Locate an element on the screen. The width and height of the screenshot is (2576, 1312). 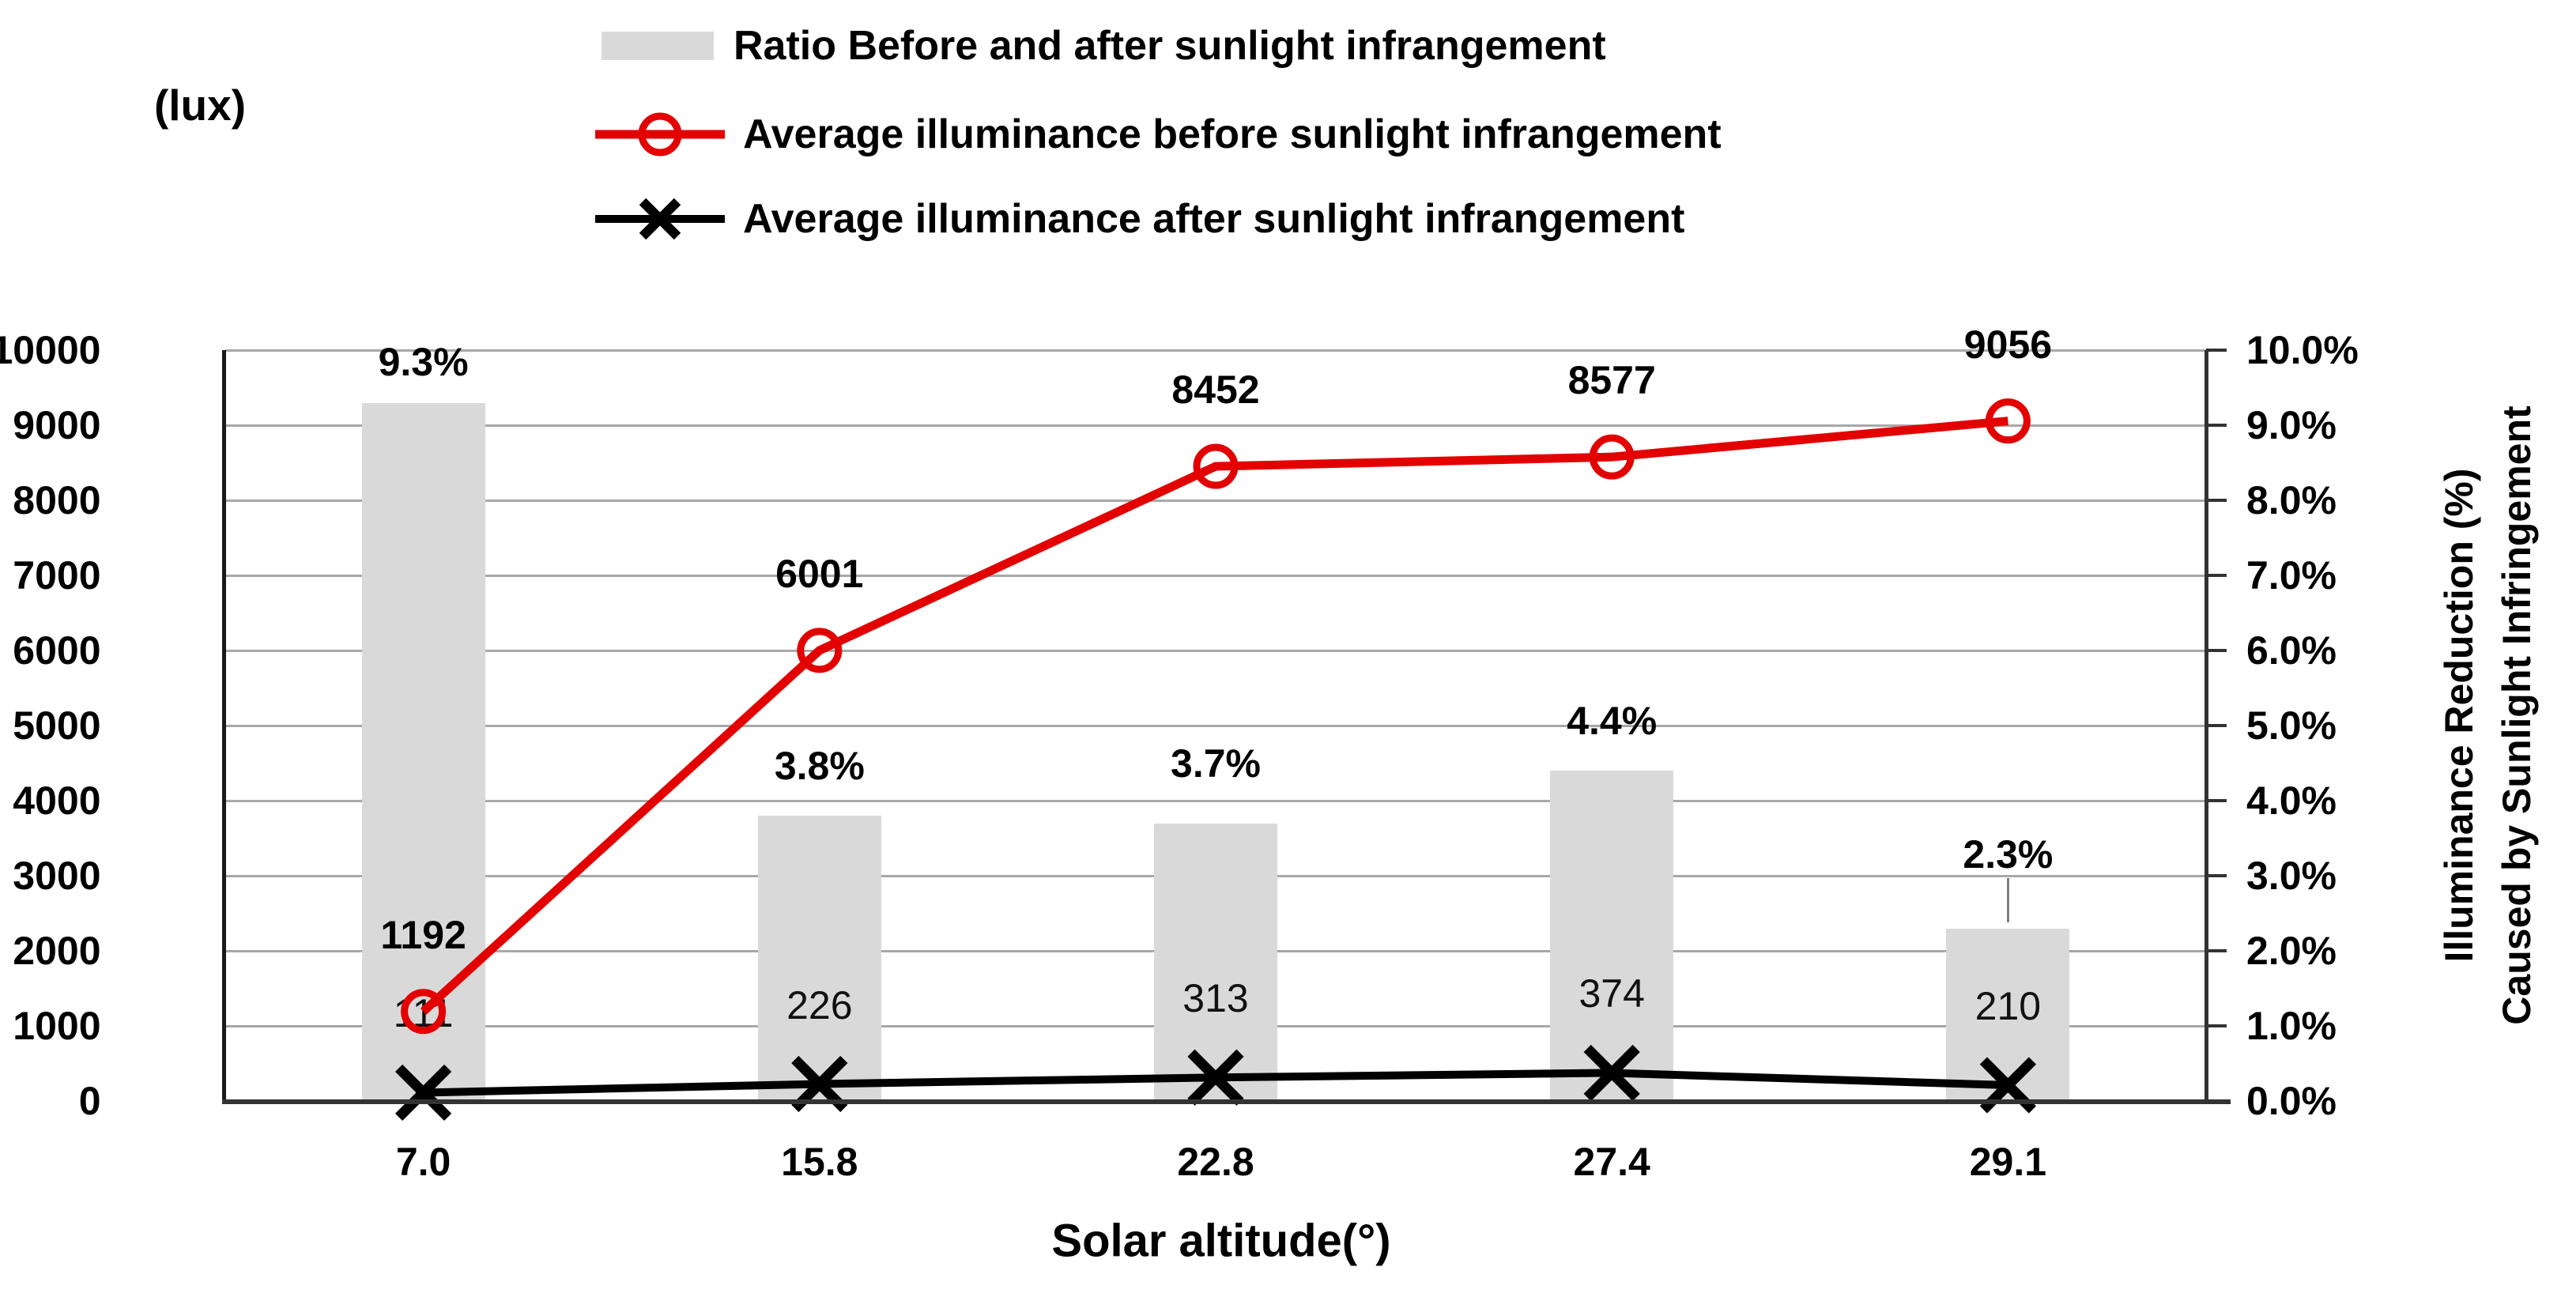
right-axis-tick-label: 8.0% is located at coordinates (2291, 500).